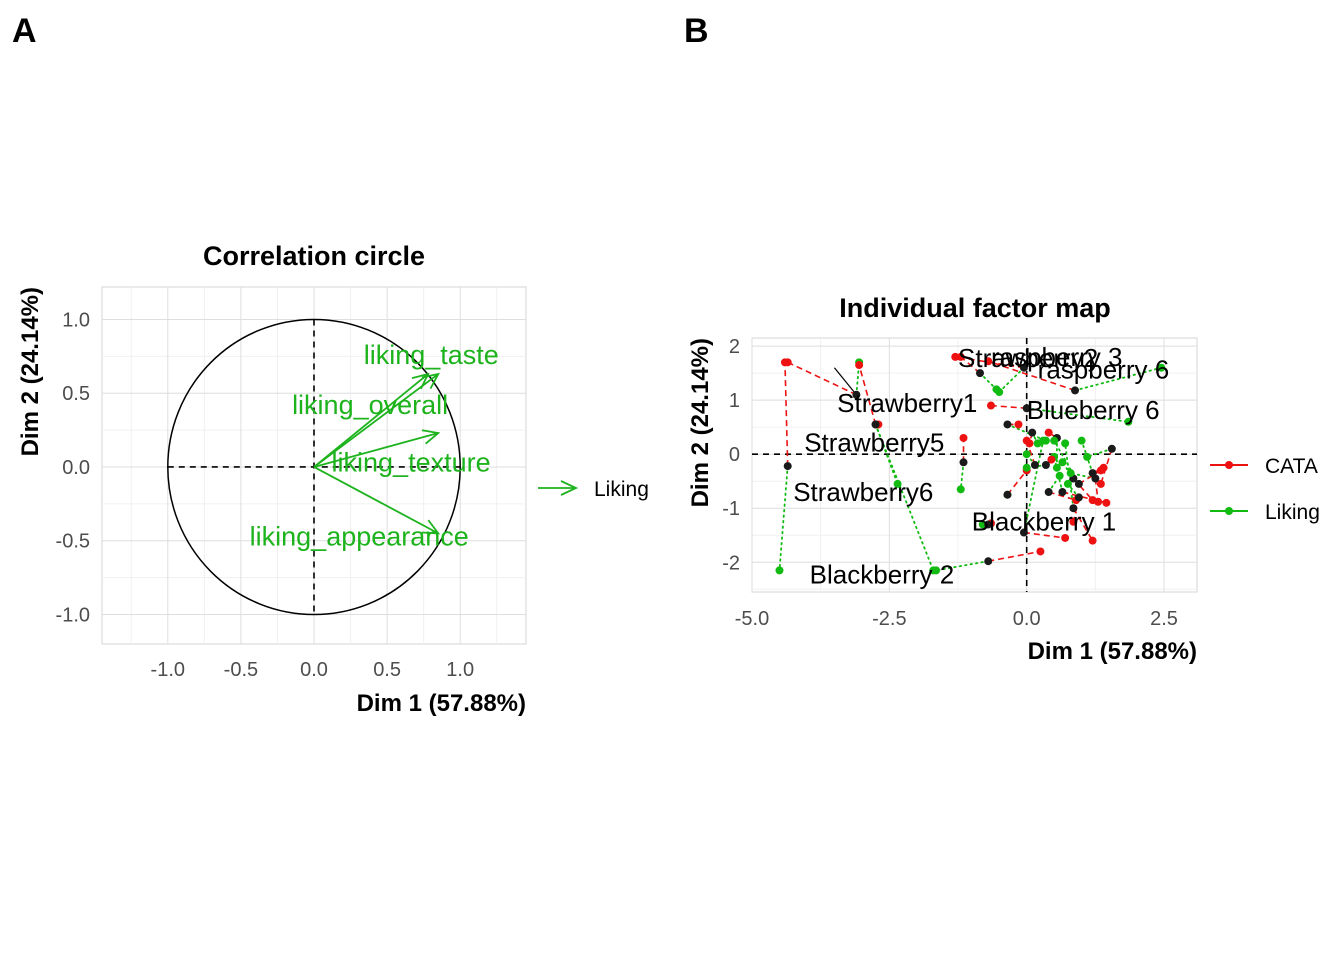 This screenshot has height=960, width=1344. What do you see at coordinates (734, 347) in the screenshot?
I see `y-tick-label: 2` at bounding box center [734, 347].